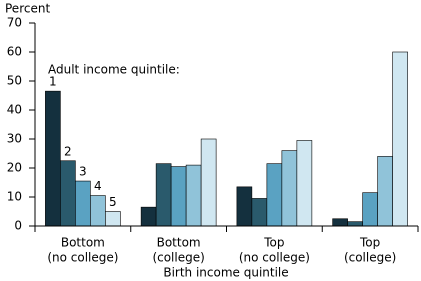  Describe the element at coordinates (114, 70) in the screenshot. I see `annotation: Adult income quintile:` at that location.